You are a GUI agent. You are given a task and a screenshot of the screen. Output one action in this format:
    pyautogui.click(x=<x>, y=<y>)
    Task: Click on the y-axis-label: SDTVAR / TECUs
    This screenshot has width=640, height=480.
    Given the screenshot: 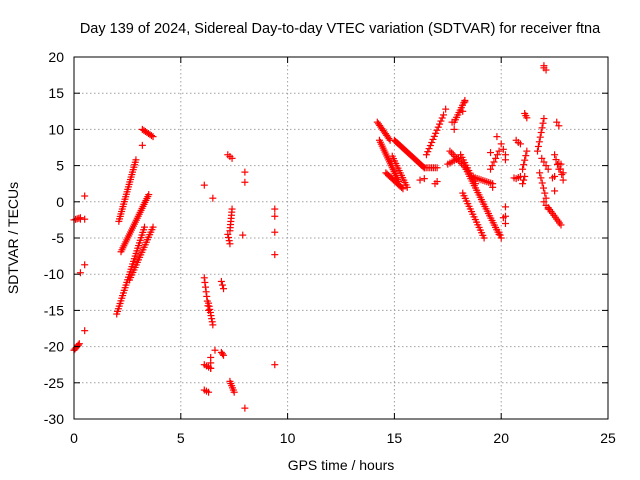 What is the action you would take?
    pyautogui.click(x=13, y=238)
    